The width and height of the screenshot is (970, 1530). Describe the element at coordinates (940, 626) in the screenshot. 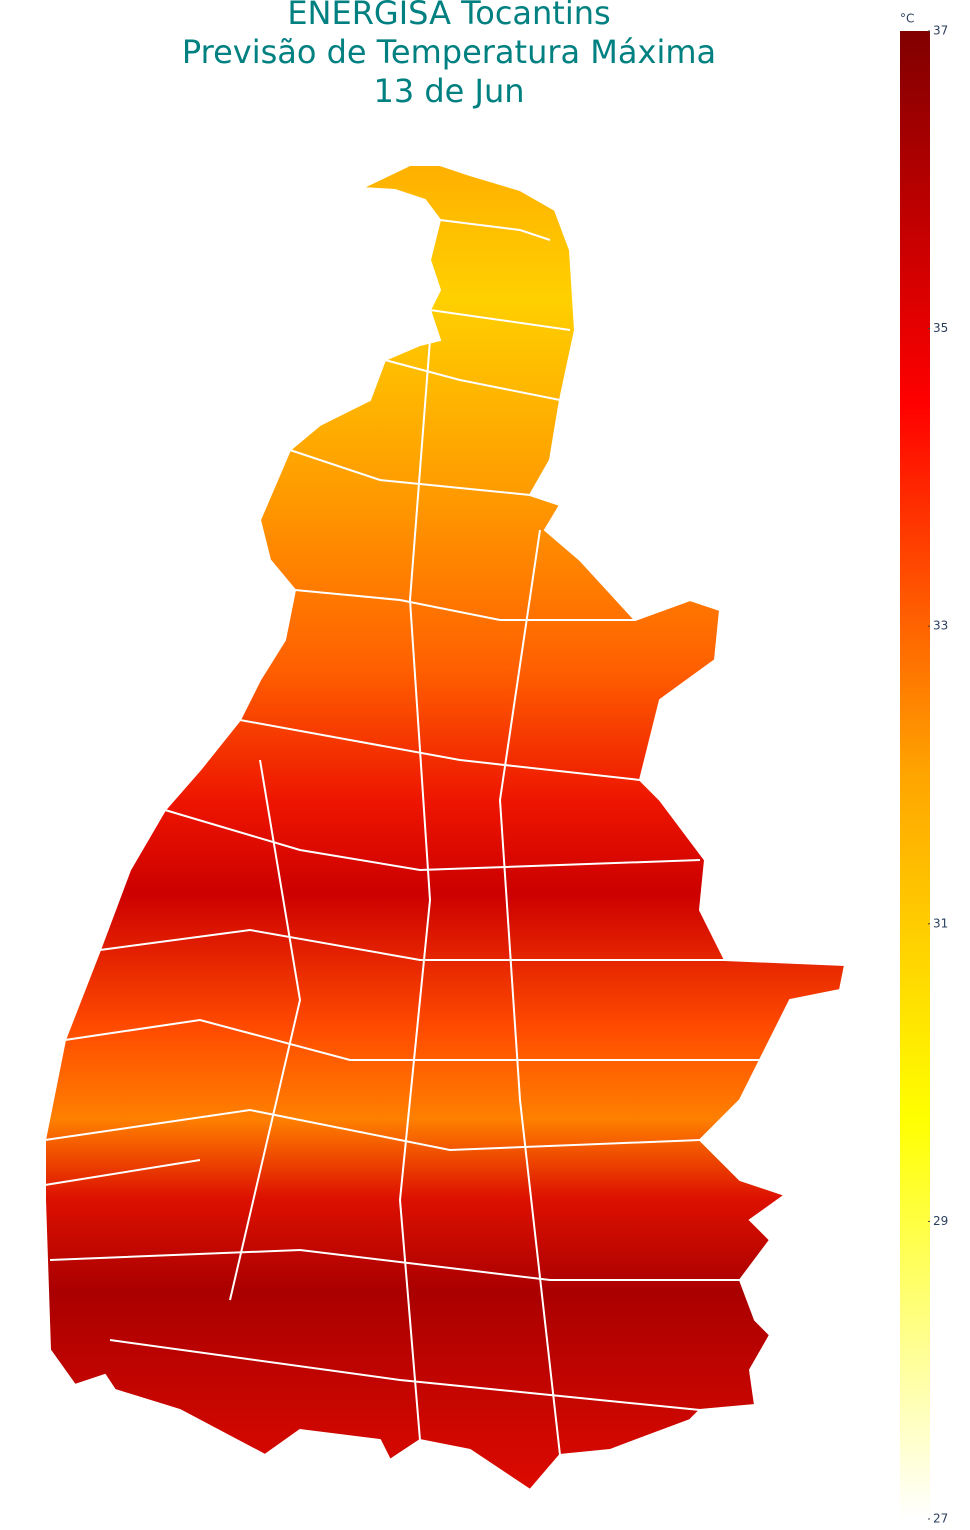

I see `colorbar-tick-label: 33` at that location.